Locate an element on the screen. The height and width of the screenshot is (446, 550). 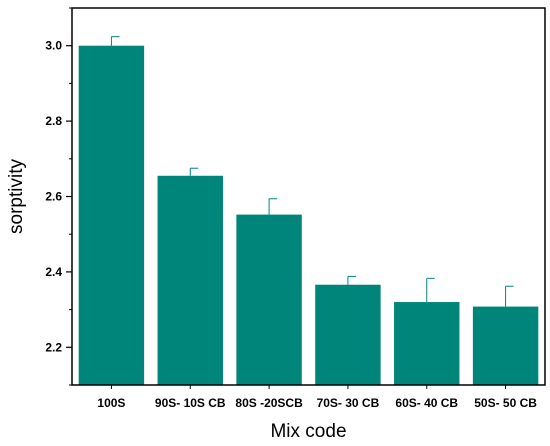
y-tick-label: 2.2 is located at coordinates (53, 347).